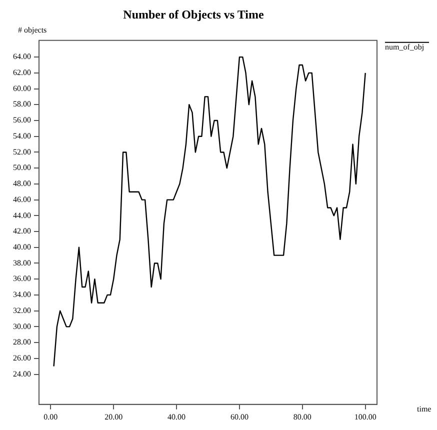 The height and width of the screenshot is (430, 437). What do you see at coordinates (22, 73) in the screenshot?
I see `y-tick-label: 62.00` at bounding box center [22, 73].